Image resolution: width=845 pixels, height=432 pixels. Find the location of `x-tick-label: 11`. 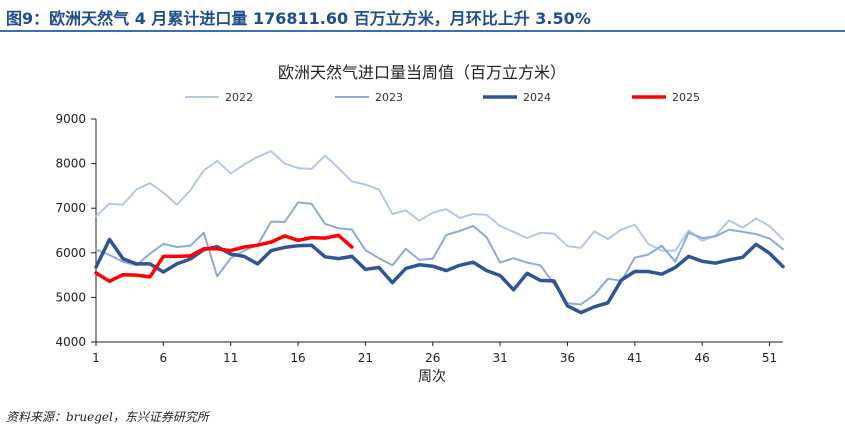

x-tick-label: 11 is located at coordinates (230, 358).